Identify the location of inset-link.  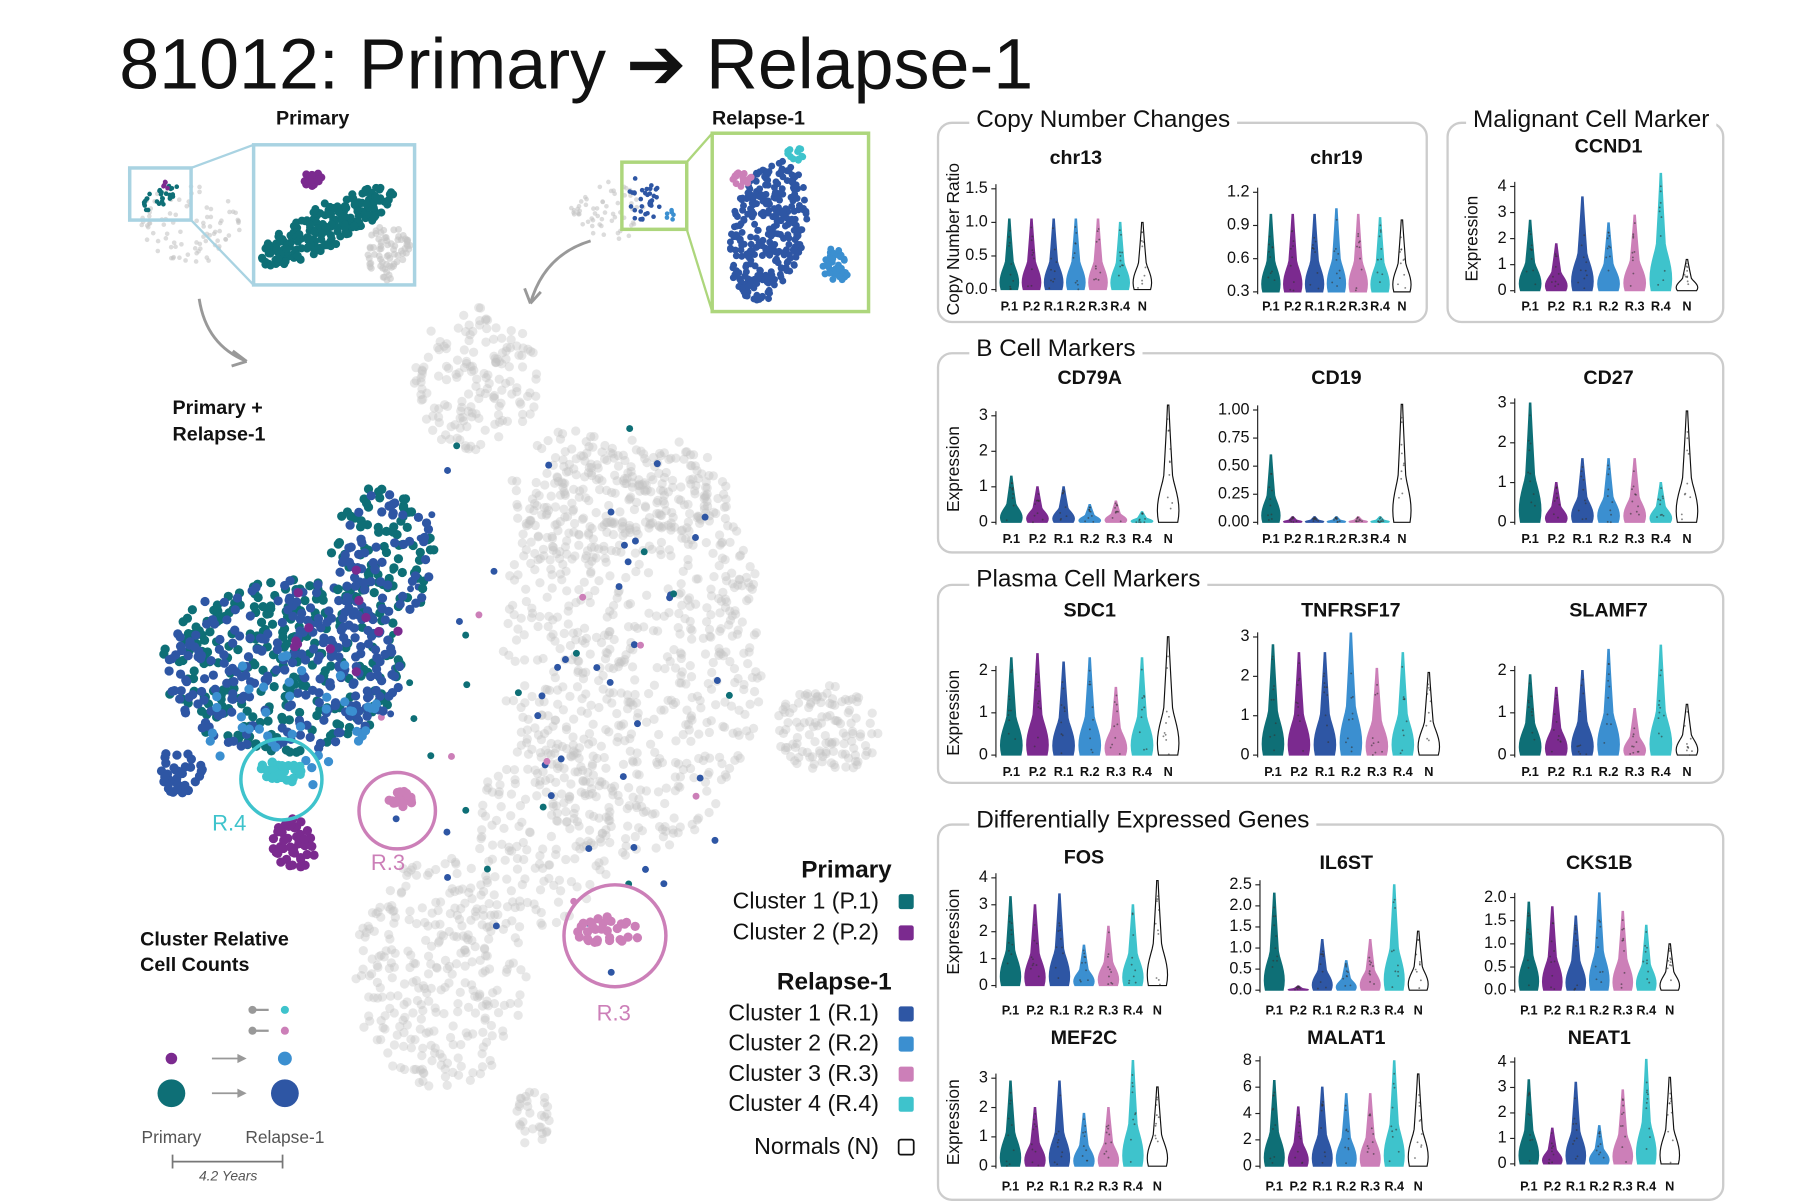
(699, 270).